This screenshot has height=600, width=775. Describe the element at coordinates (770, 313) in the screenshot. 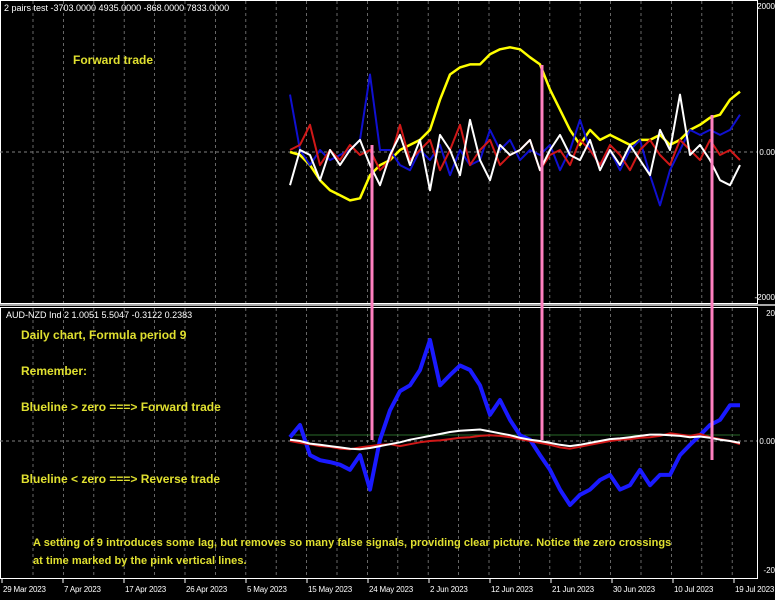

I see `bottom-y-tick-max: 20` at that location.